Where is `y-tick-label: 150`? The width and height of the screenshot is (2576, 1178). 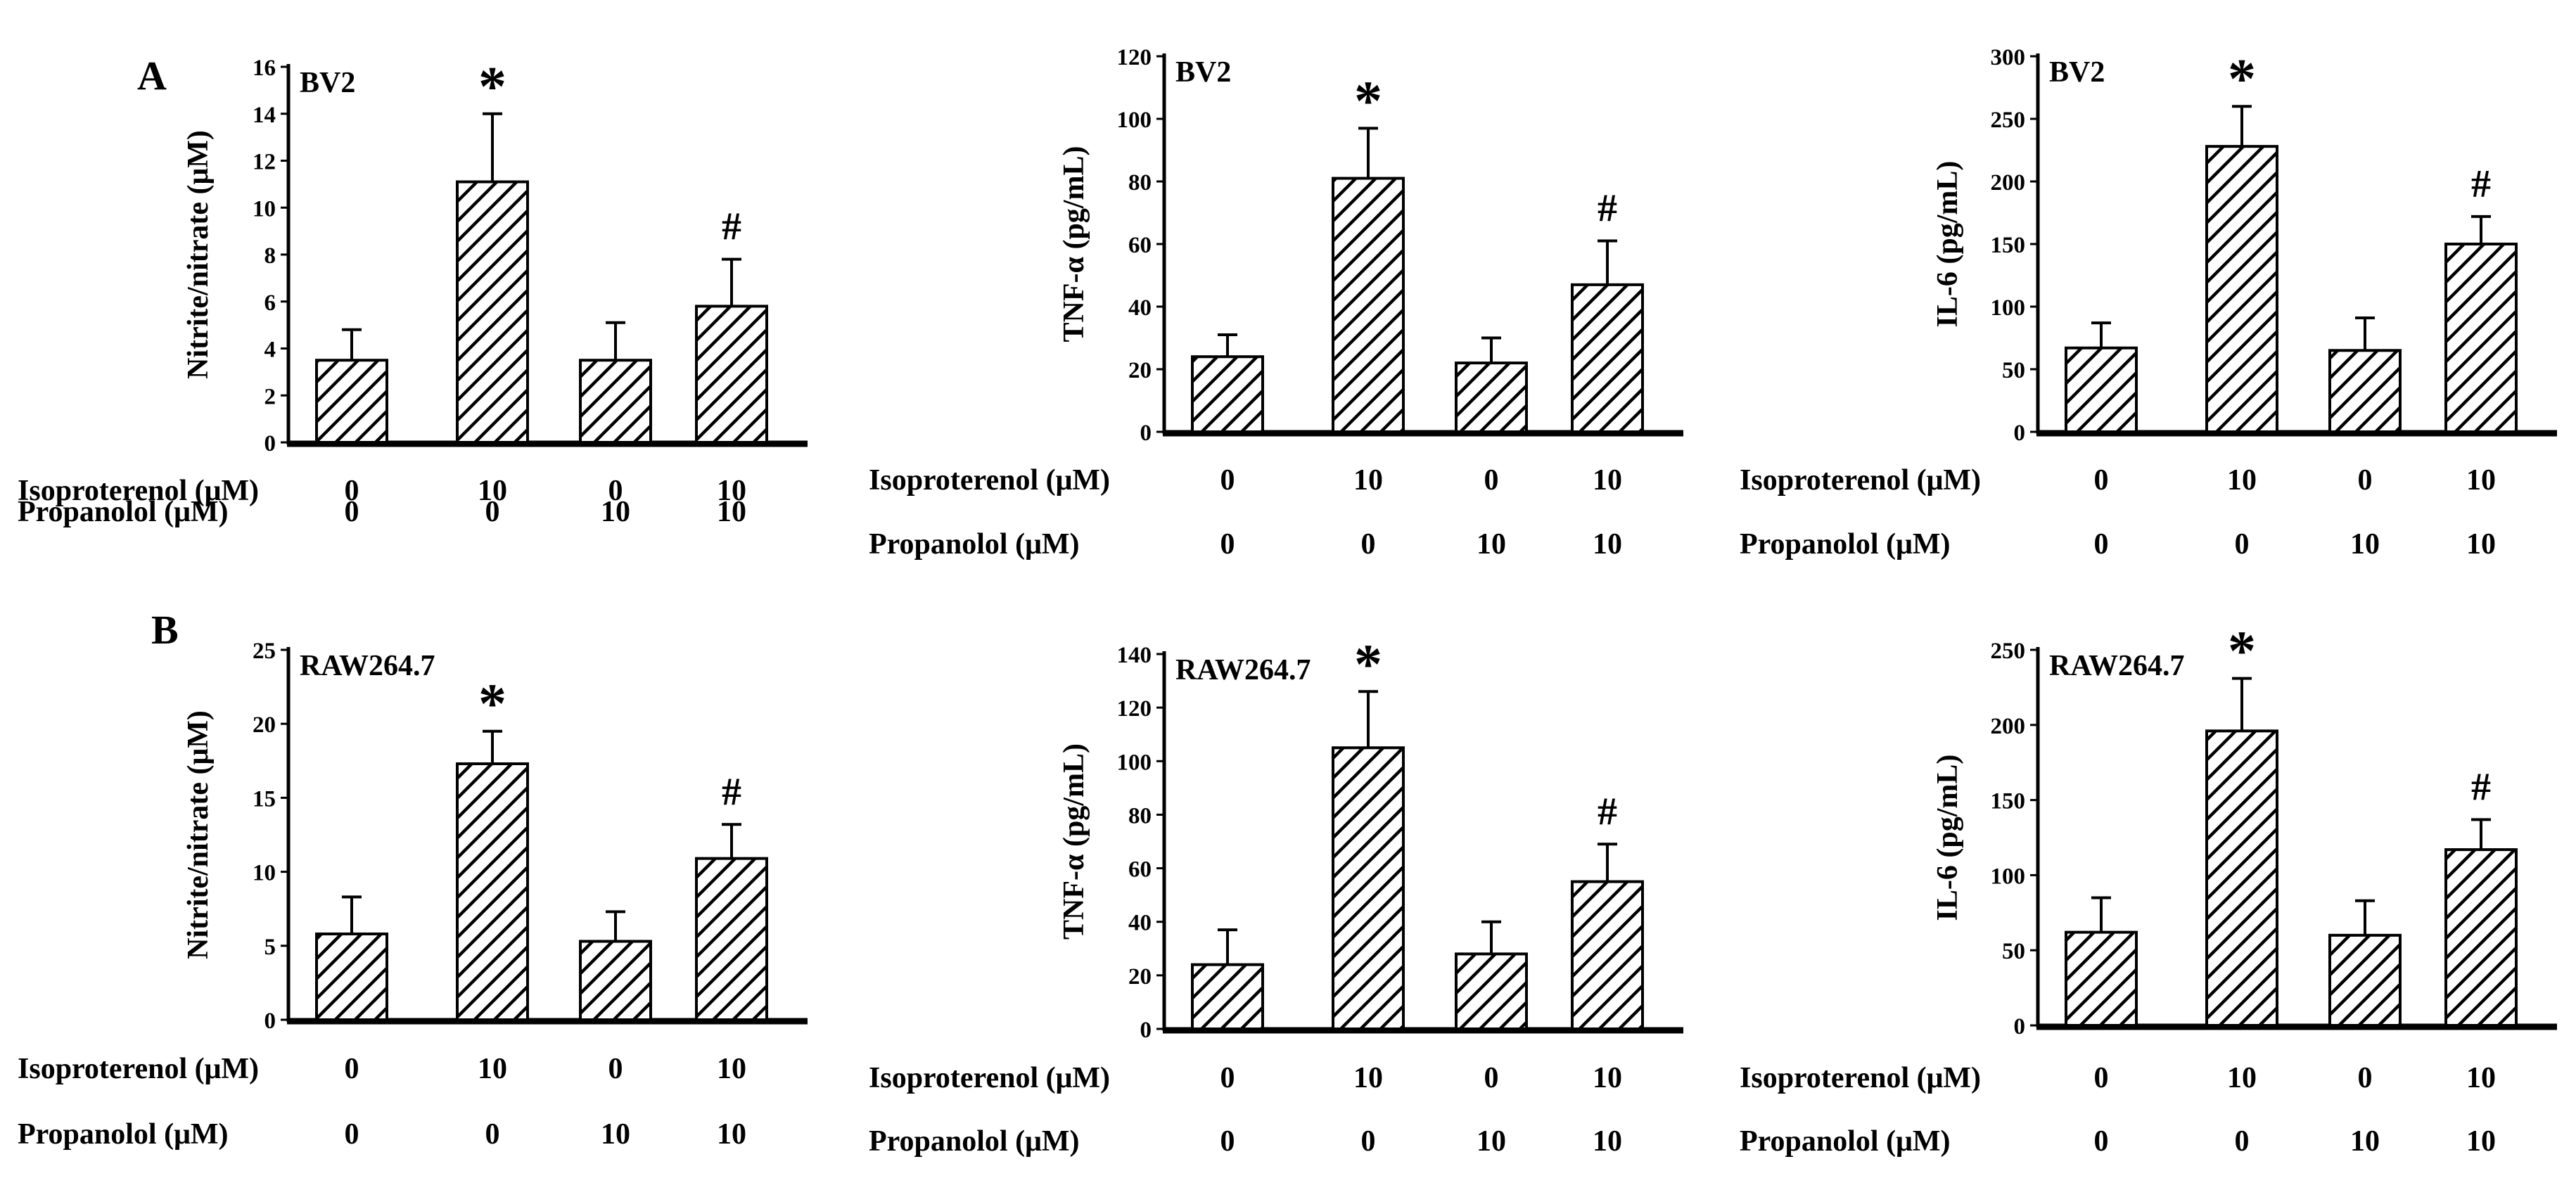 y-tick-label: 150 is located at coordinates (2008, 245).